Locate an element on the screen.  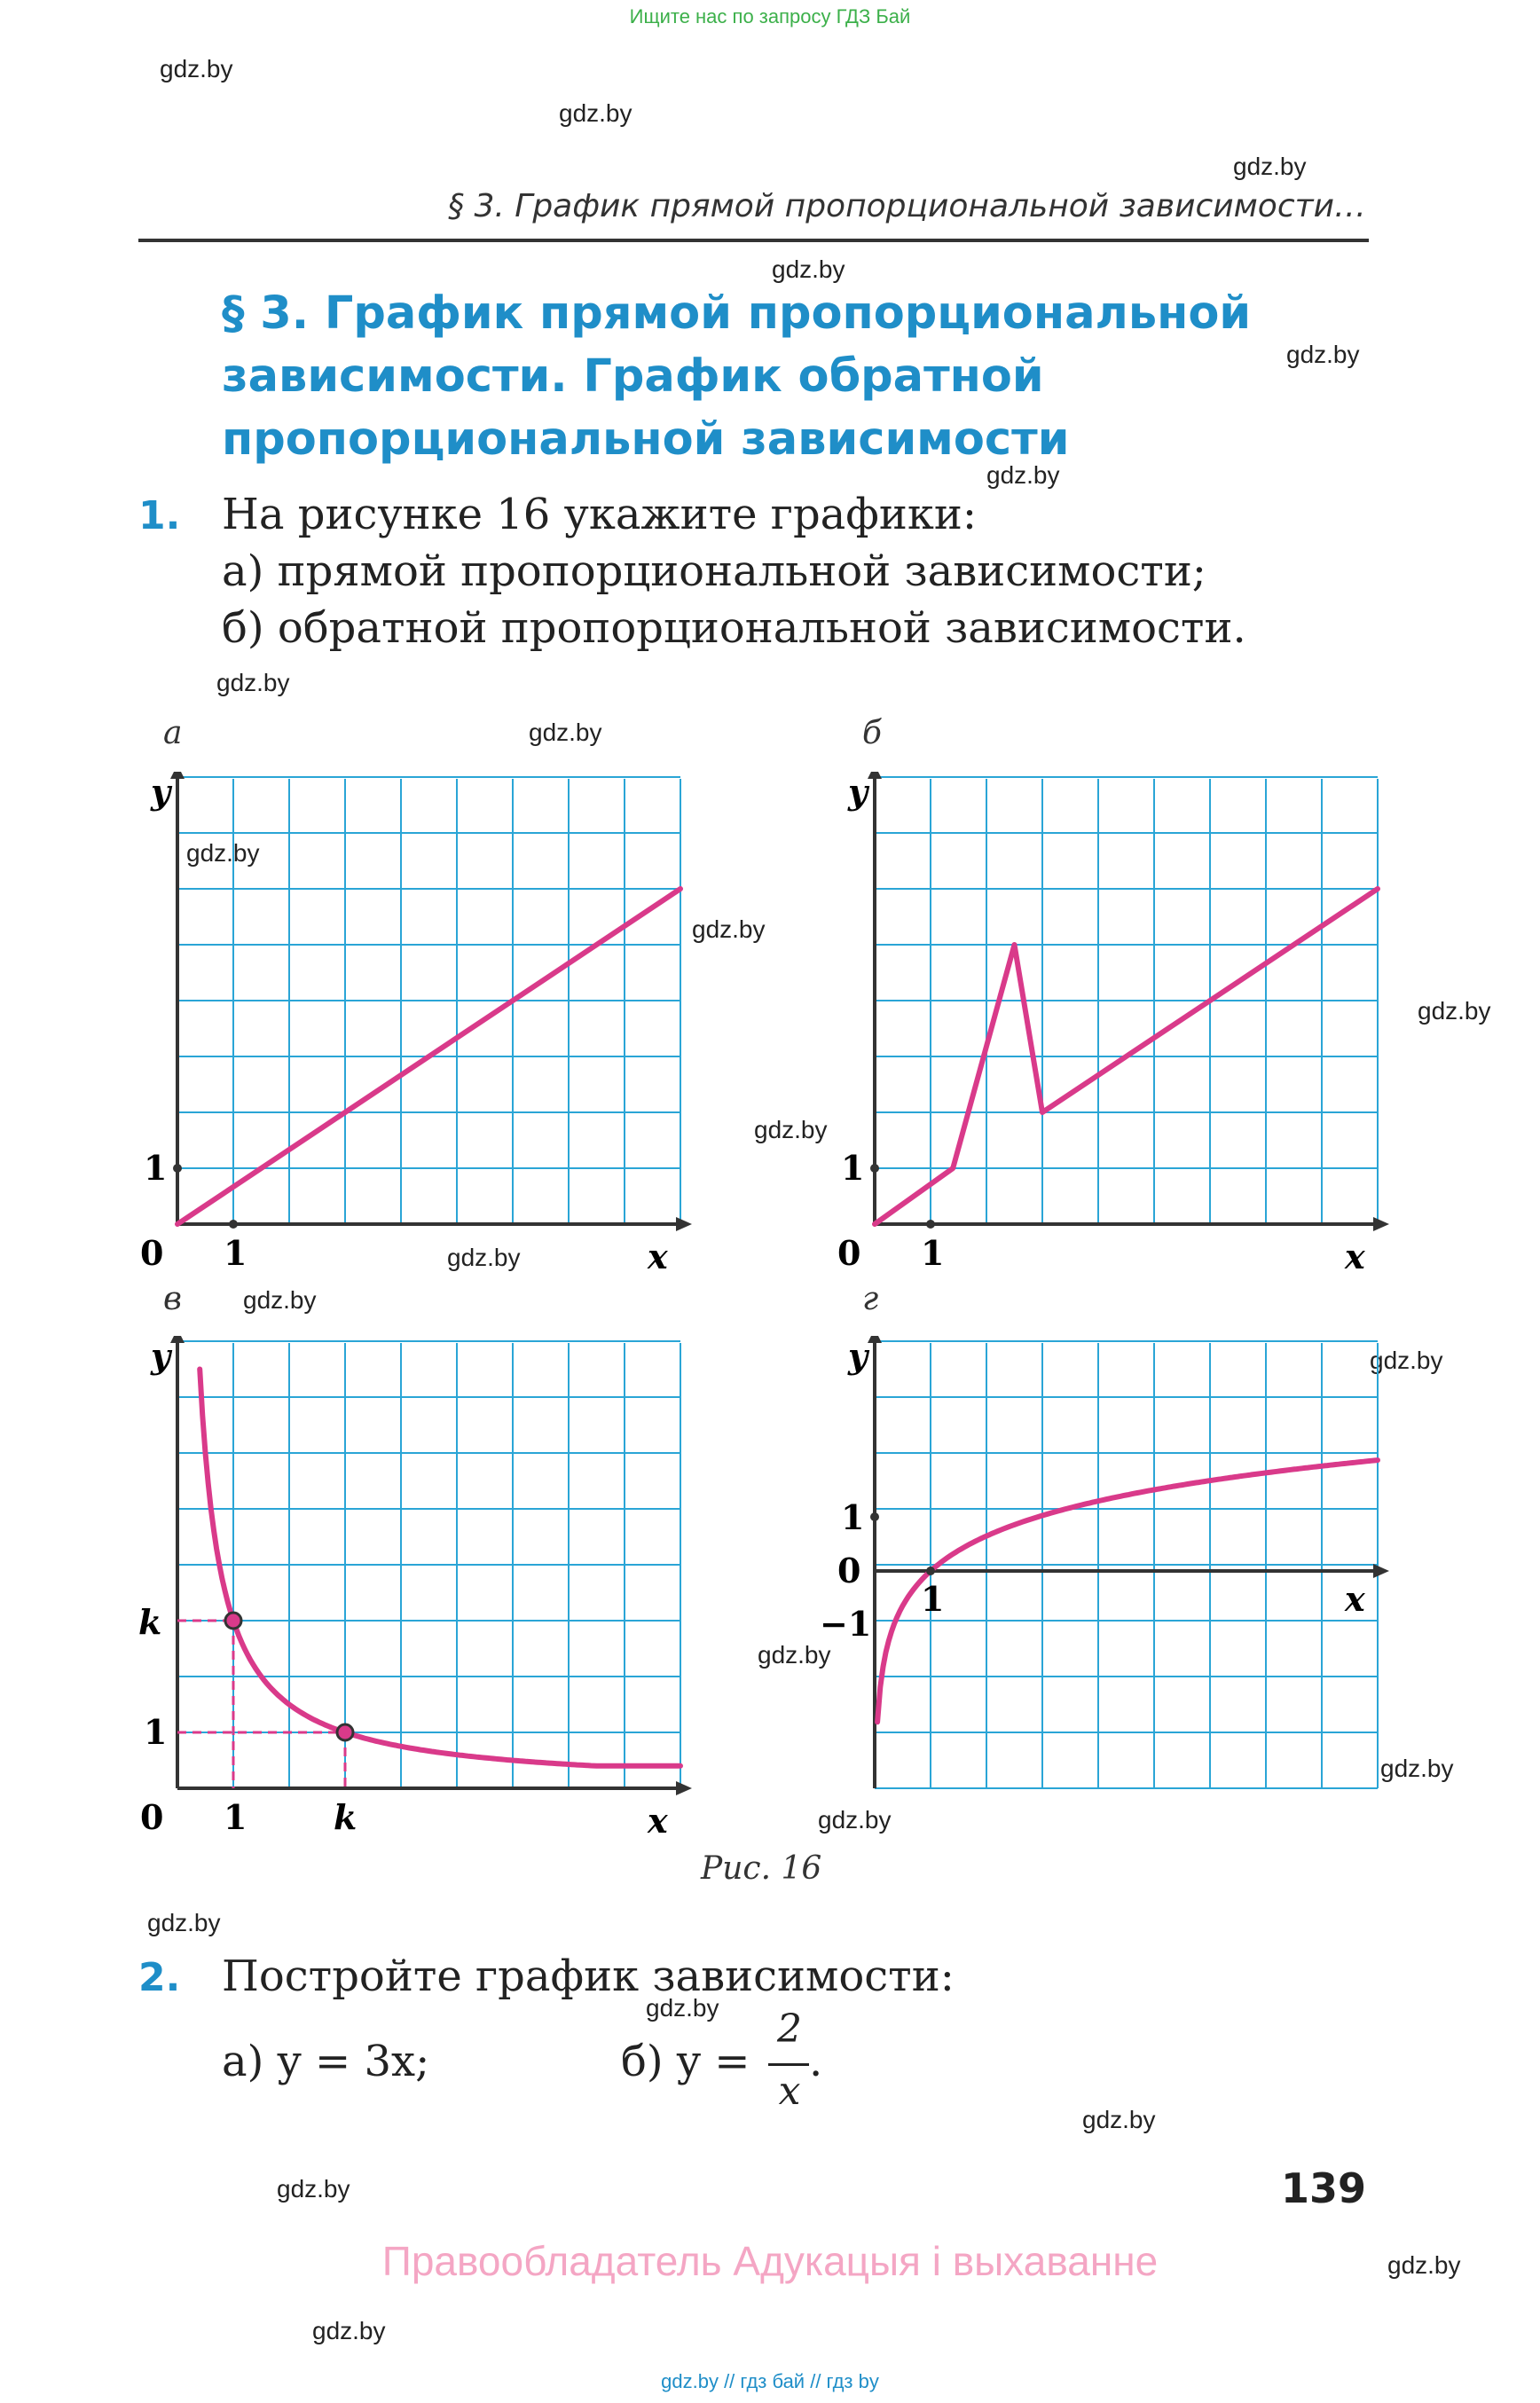
chart-b: y x 0 1 1 is located at coordinates (1113, 1024).